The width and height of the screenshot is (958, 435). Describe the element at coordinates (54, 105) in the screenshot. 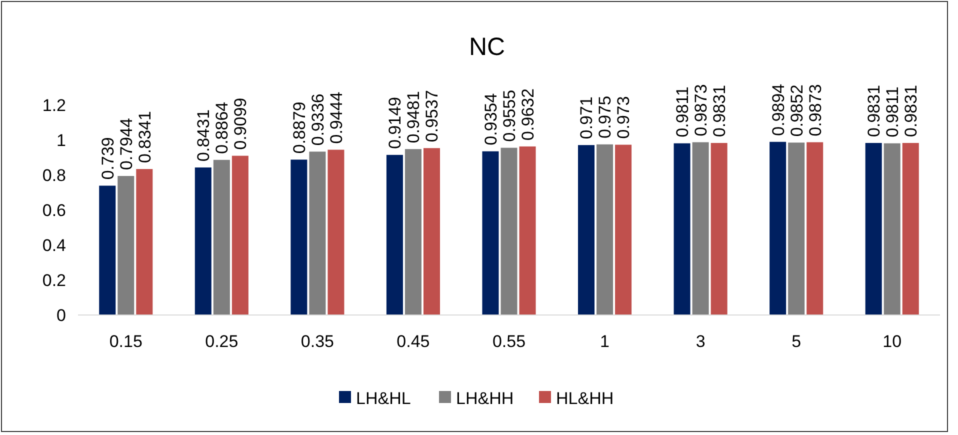

I see `y-tick-label: 1.2` at that location.